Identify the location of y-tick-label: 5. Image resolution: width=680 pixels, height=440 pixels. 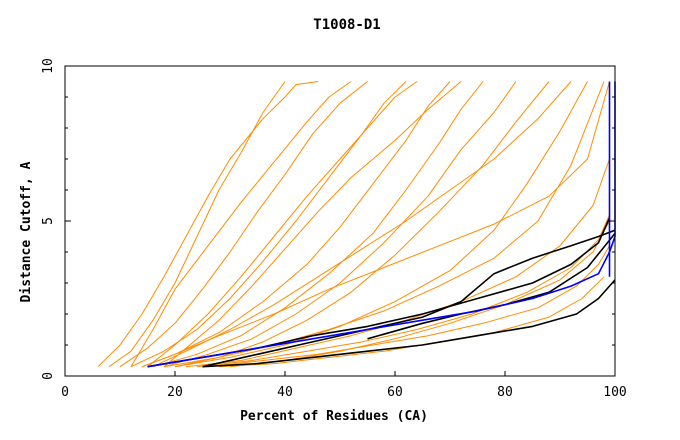
(48, 221).